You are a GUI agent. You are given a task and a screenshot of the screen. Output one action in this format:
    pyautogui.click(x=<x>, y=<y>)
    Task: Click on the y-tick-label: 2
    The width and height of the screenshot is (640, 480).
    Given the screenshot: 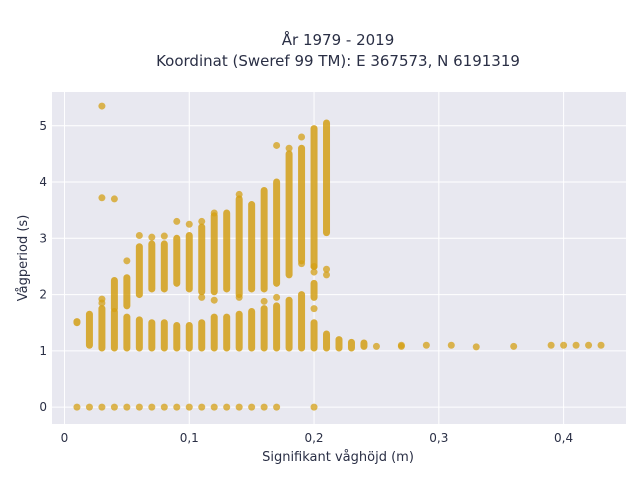 What is the action you would take?
    pyautogui.click(x=43, y=295)
    